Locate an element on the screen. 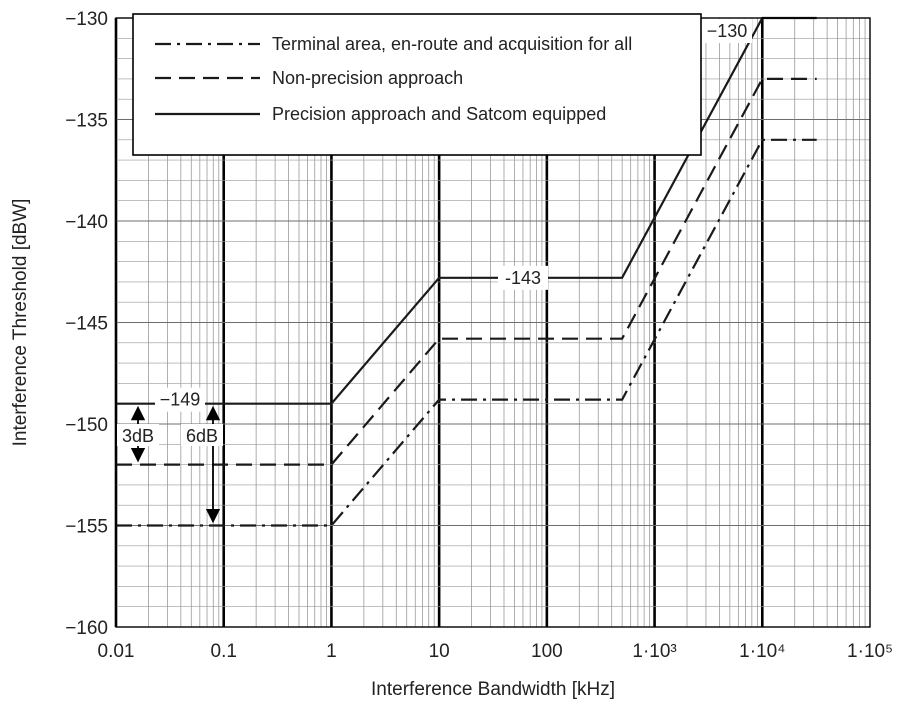 This screenshot has width=898, height=705. label-minus-149-bg is located at coordinates (180, 399).